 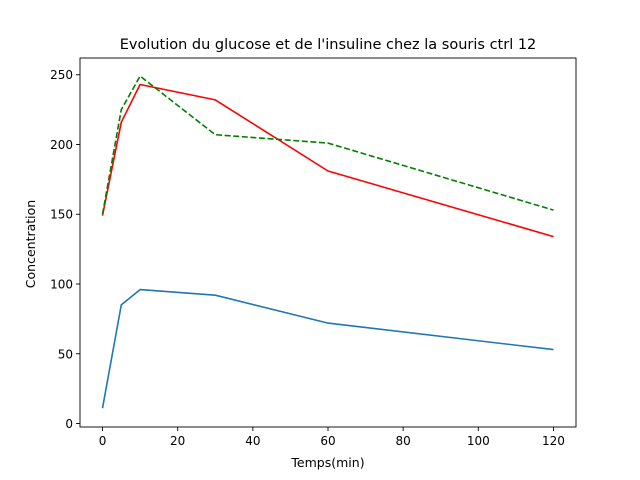 What do you see at coordinates (69, 424) in the screenshot?
I see `y-tick-label: 0` at bounding box center [69, 424].